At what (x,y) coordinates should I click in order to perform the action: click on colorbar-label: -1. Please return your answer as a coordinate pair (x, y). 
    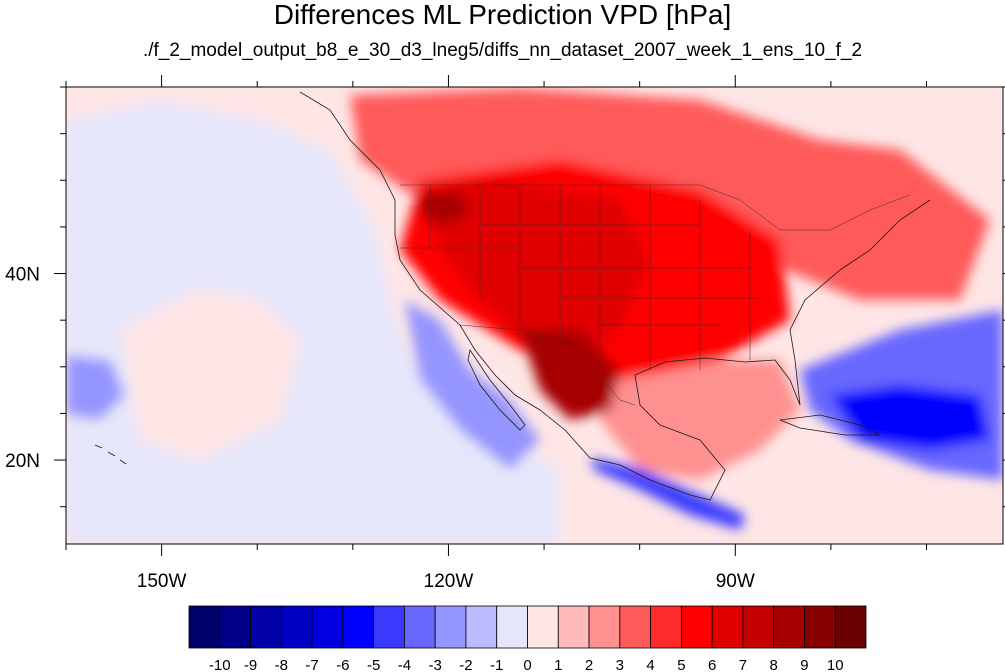
    Looking at the image, I should click on (496, 664).